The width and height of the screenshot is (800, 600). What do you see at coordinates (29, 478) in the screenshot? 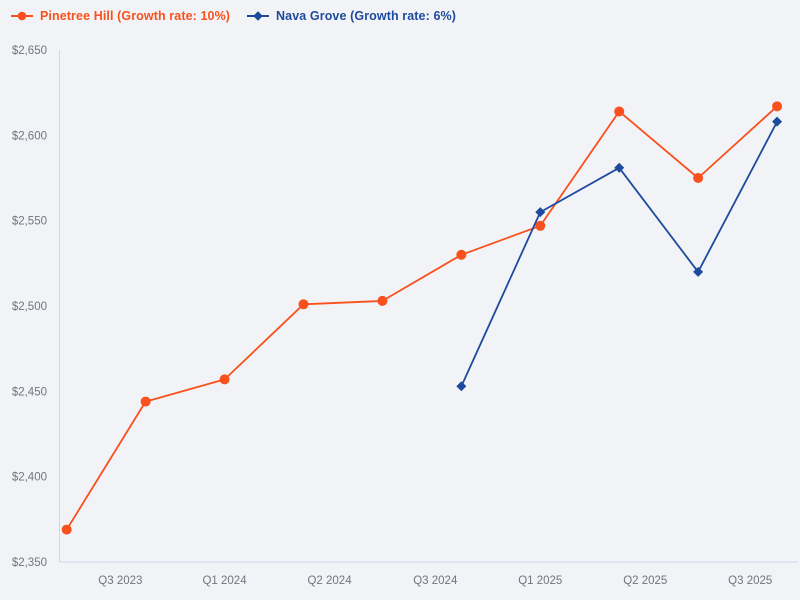
I see `y-axis-tick-label: $2,400` at bounding box center [29, 478].